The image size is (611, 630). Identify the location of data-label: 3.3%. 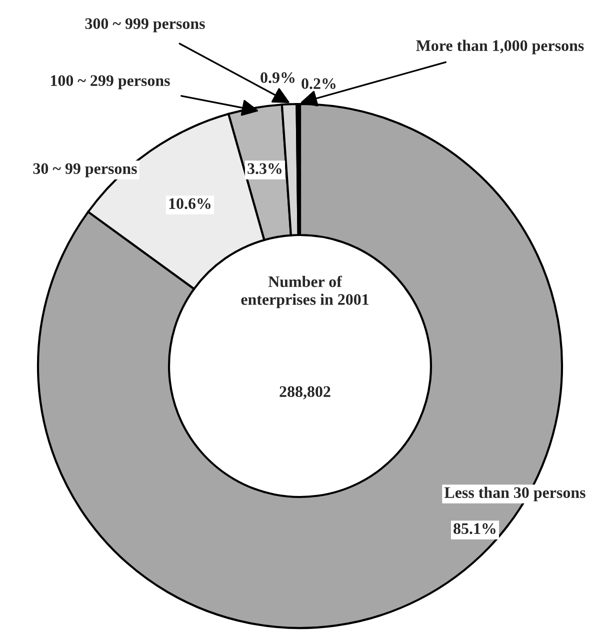
(265, 168).